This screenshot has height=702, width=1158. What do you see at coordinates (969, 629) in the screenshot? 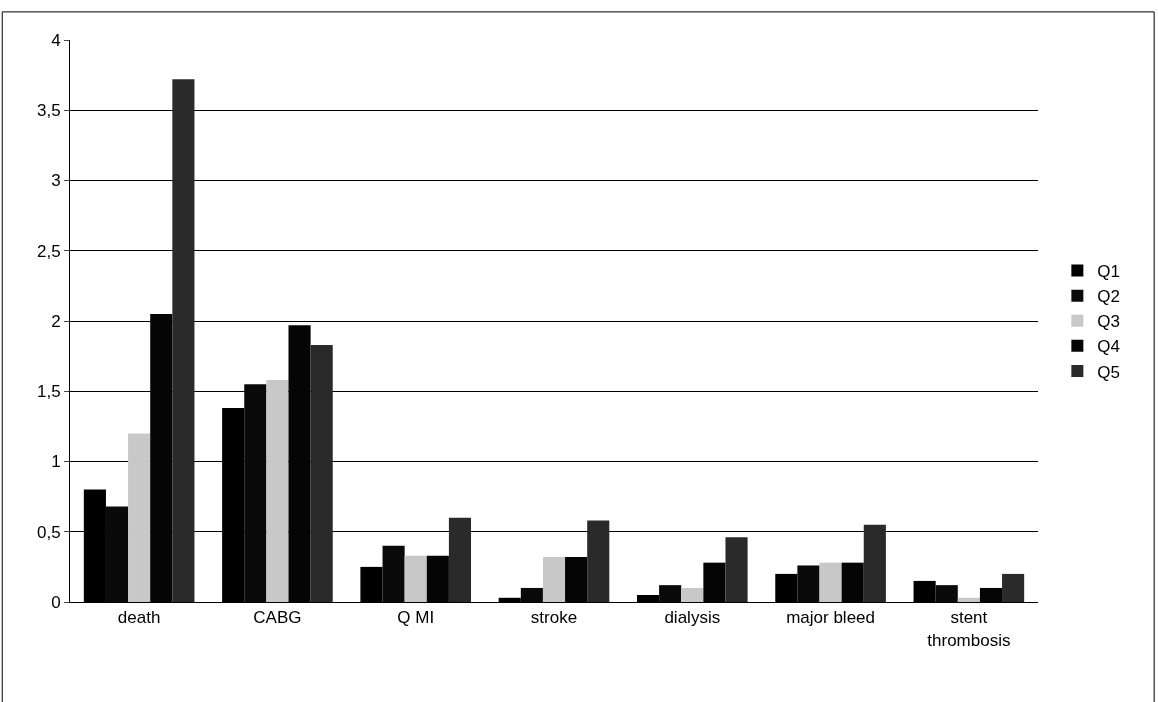
I see `x-tick-label: stent thrombosis` at bounding box center [969, 629].